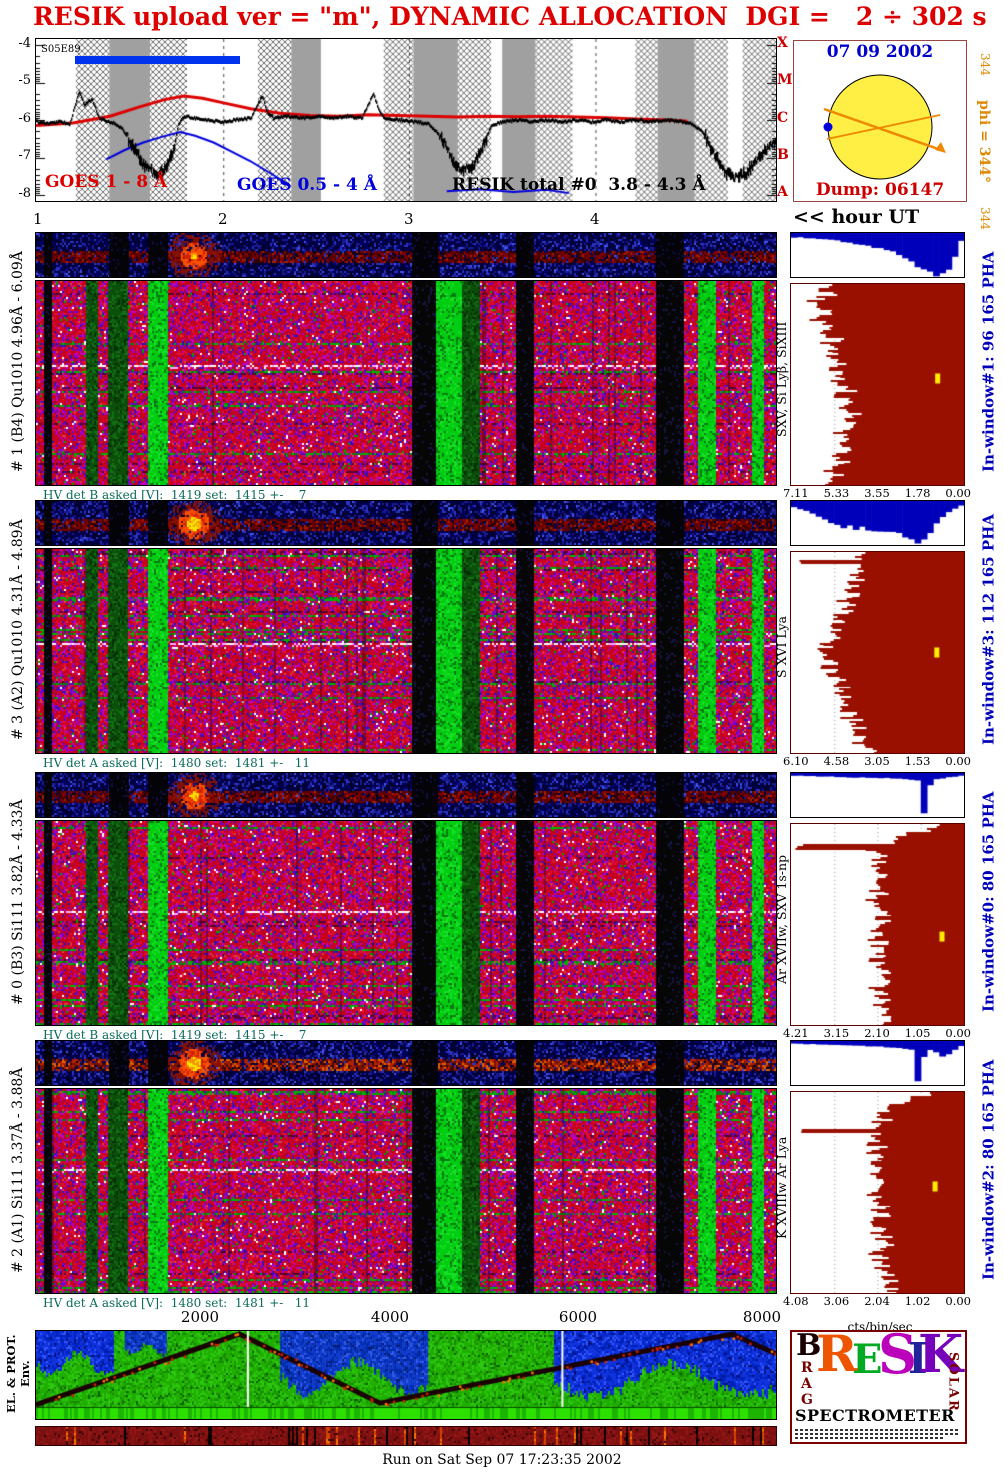  Describe the element at coordinates (807, 1400) in the screenshot. I see `logo-letter-G-side: G` at that location.